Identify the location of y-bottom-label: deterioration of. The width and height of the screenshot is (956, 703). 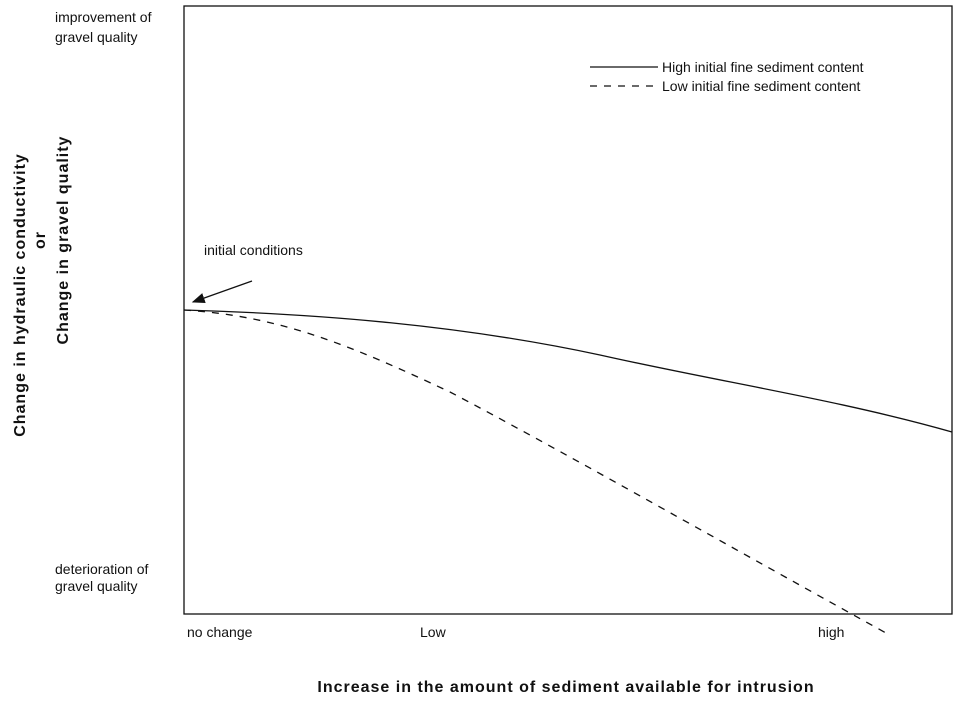
(102, 569).